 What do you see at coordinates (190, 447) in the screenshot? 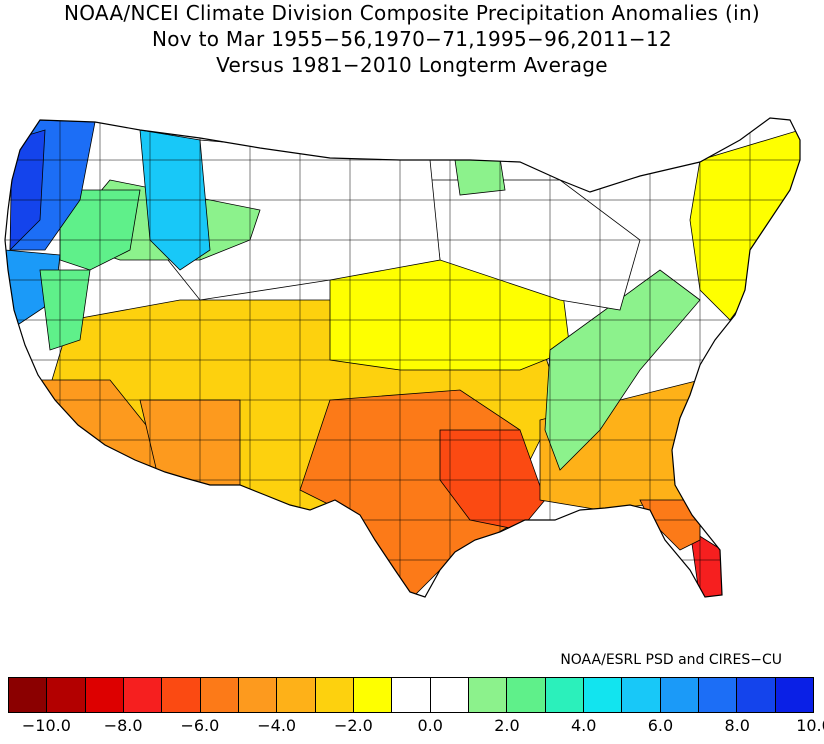
I see `region-arizona-south` at bounding box center [190, 447].